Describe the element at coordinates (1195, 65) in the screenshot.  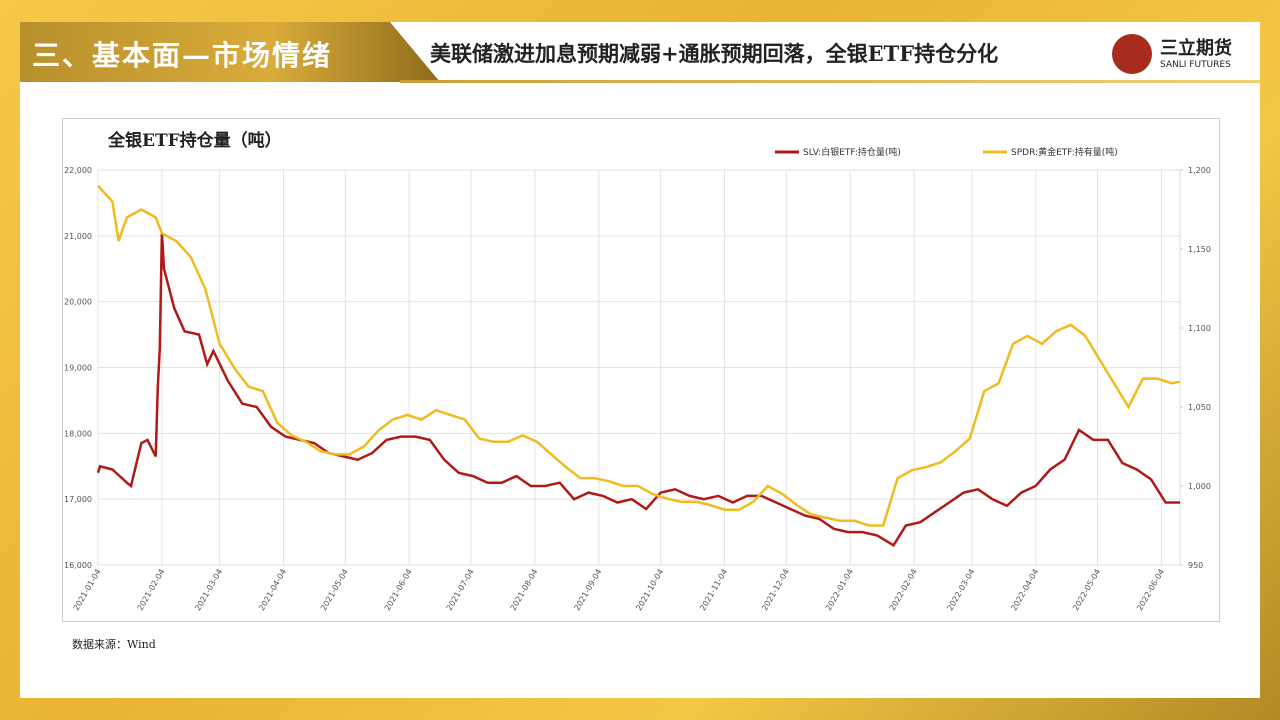
I see `logo-subname: SANLI FUTURES` at that location.